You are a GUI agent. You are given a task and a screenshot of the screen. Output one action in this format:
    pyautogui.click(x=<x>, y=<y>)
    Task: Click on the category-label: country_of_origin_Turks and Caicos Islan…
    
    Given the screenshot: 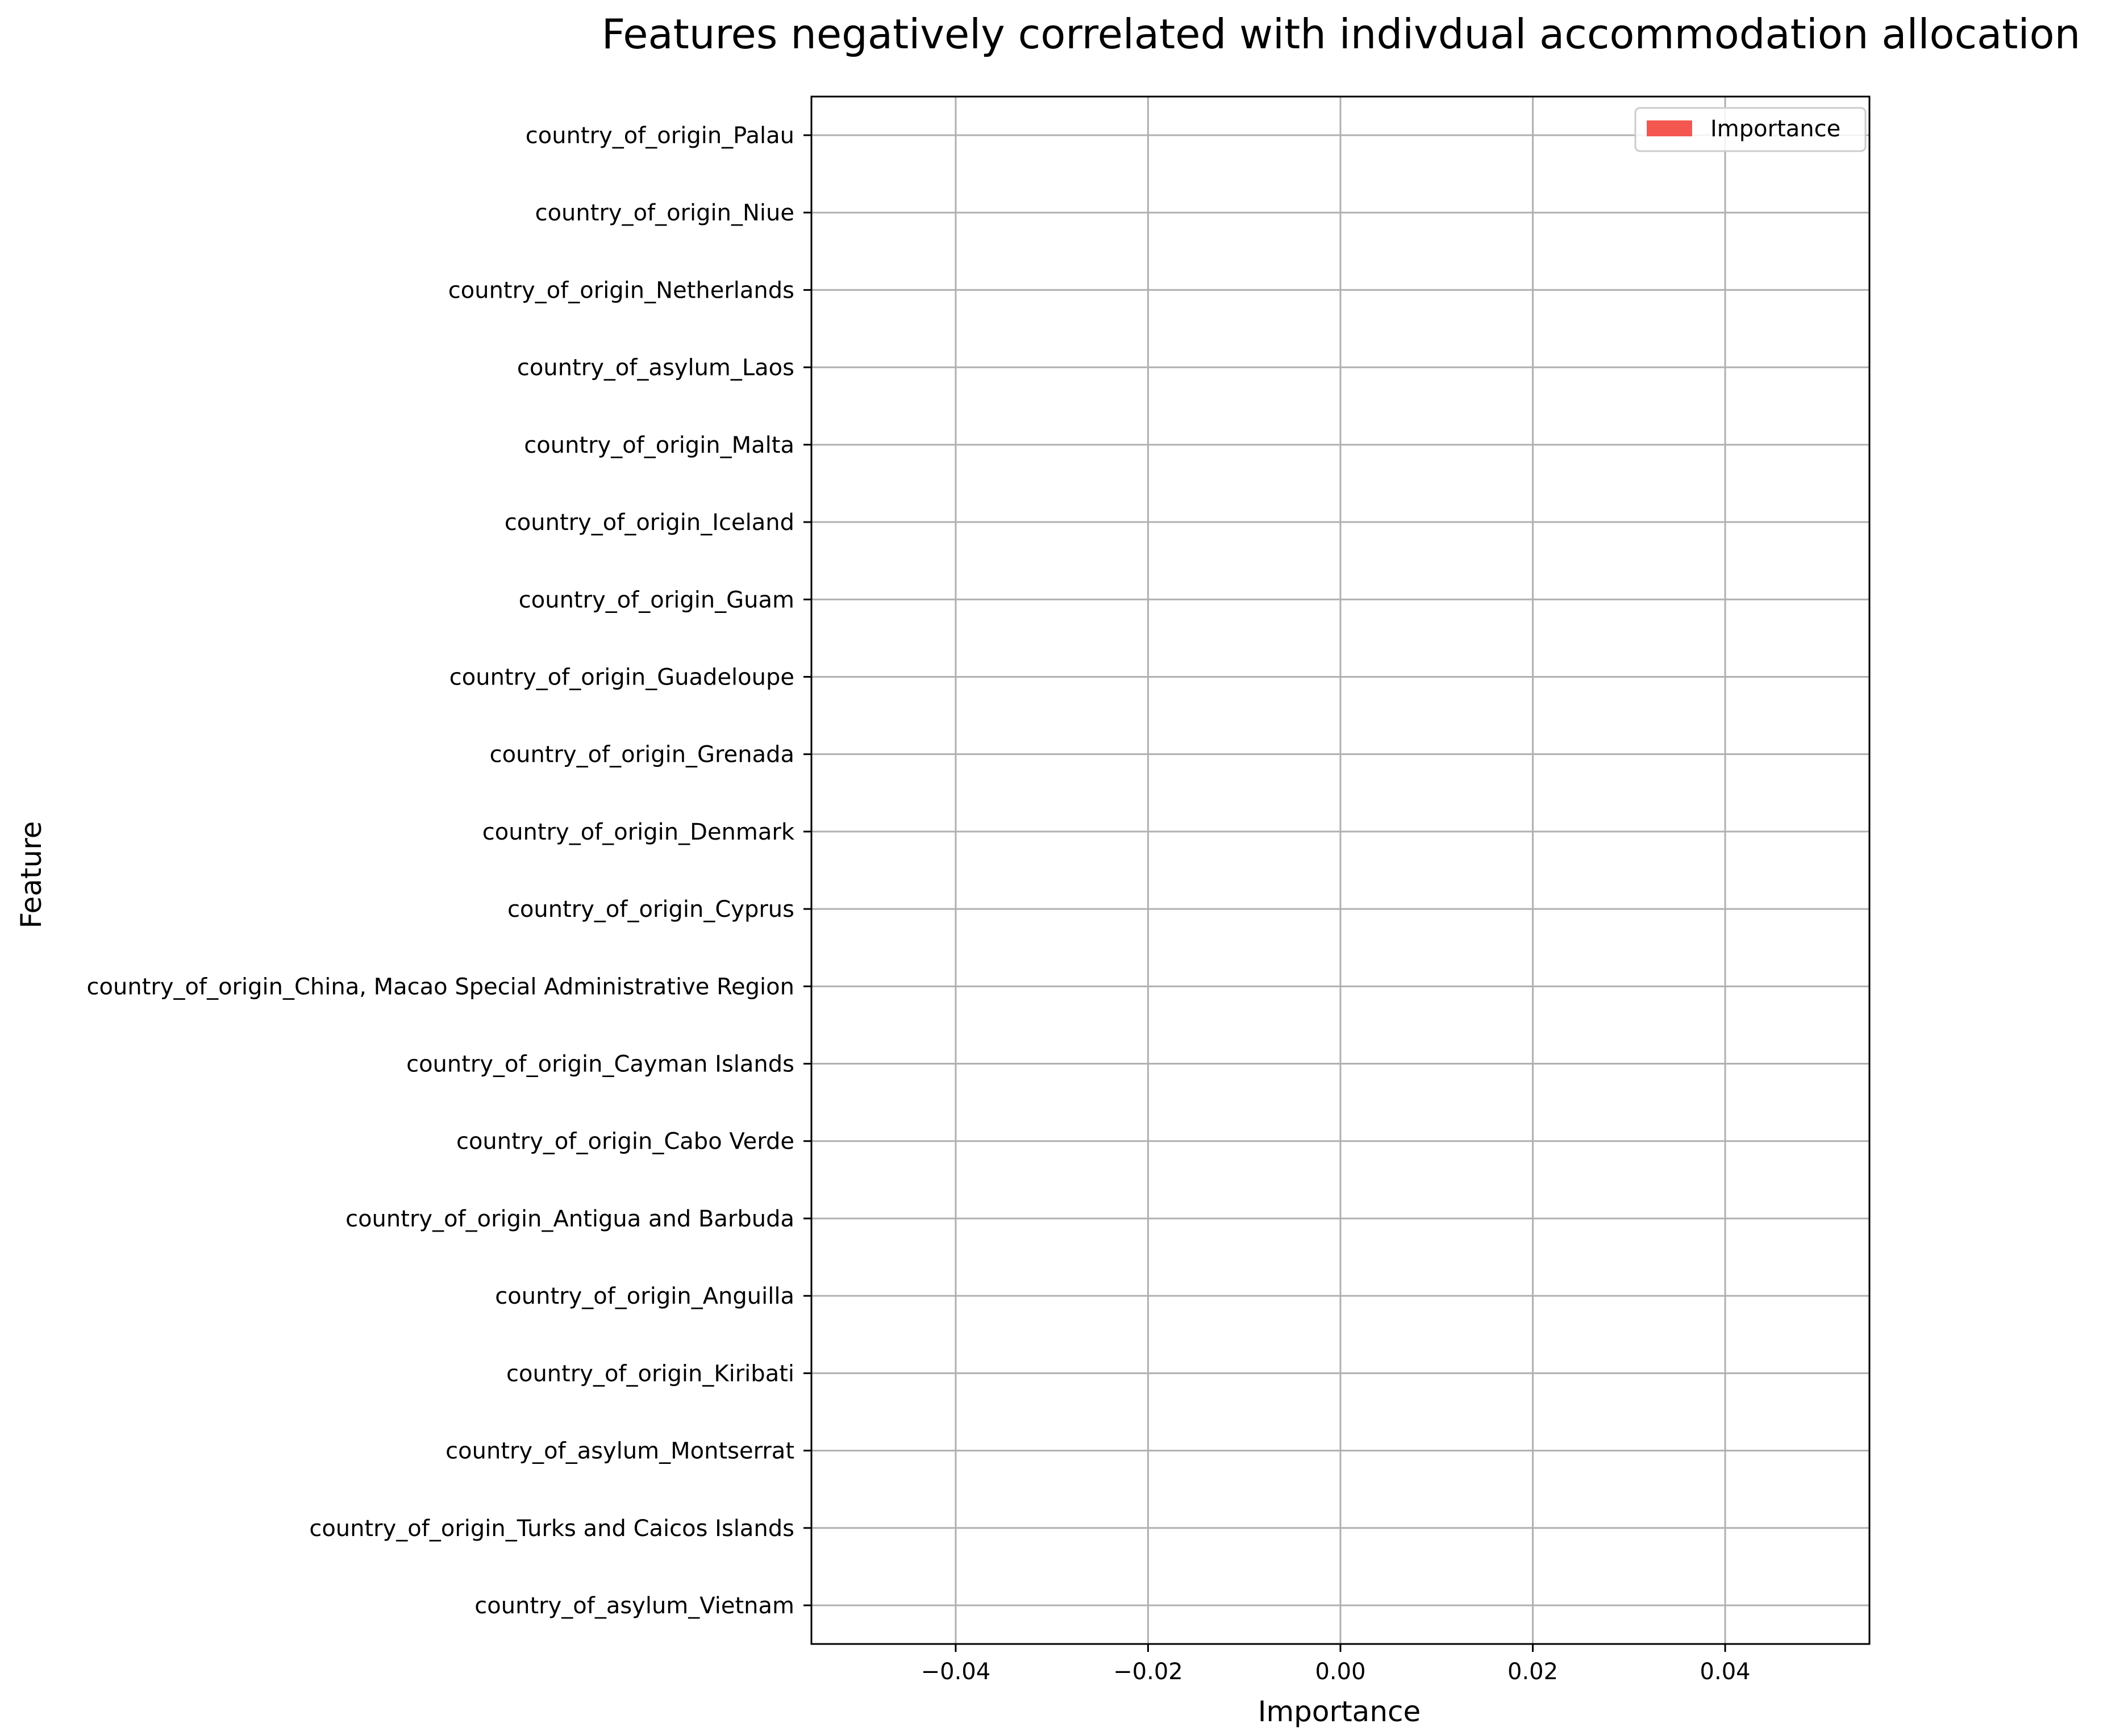 What is the action you would take?
    pyautogui.click(x=551, y=1529)
    